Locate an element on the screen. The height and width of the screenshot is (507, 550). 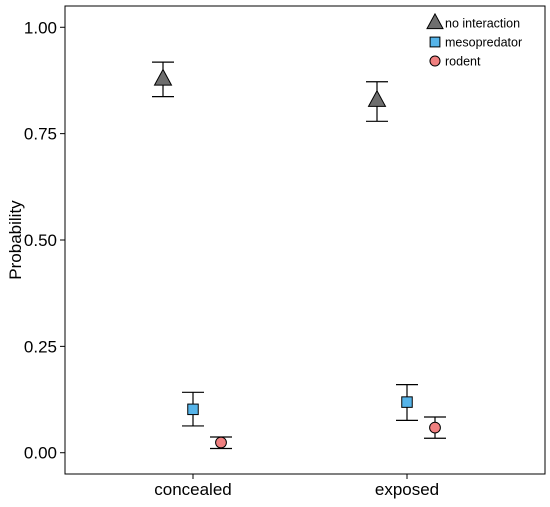
y-tick-label: 0.00 is located at coordinates (40, 453).